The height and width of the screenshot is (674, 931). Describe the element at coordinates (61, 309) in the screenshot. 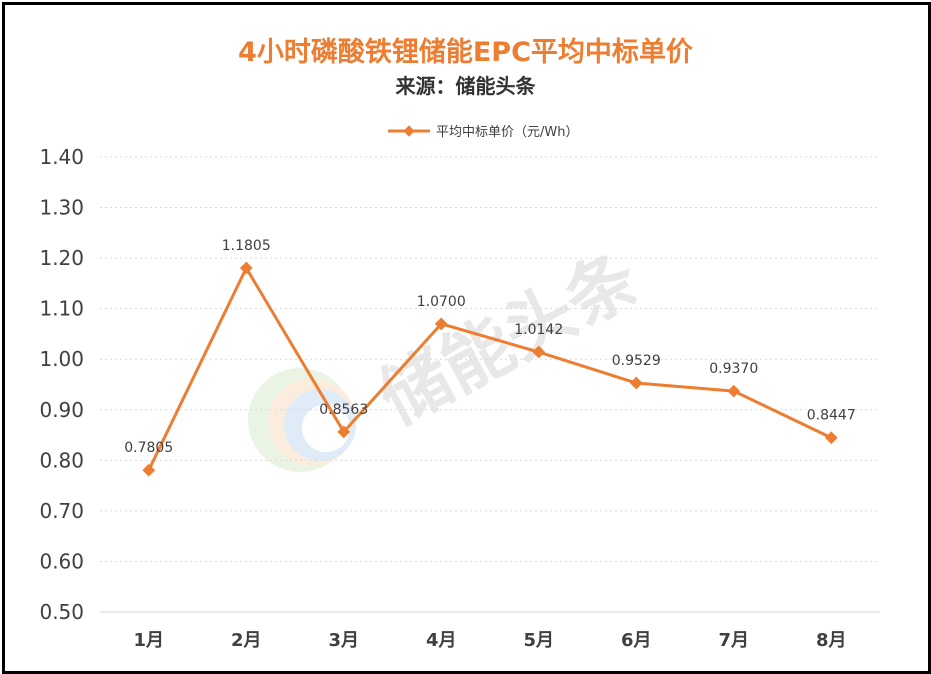

I see `y-tick-label: 1.10` at that location.